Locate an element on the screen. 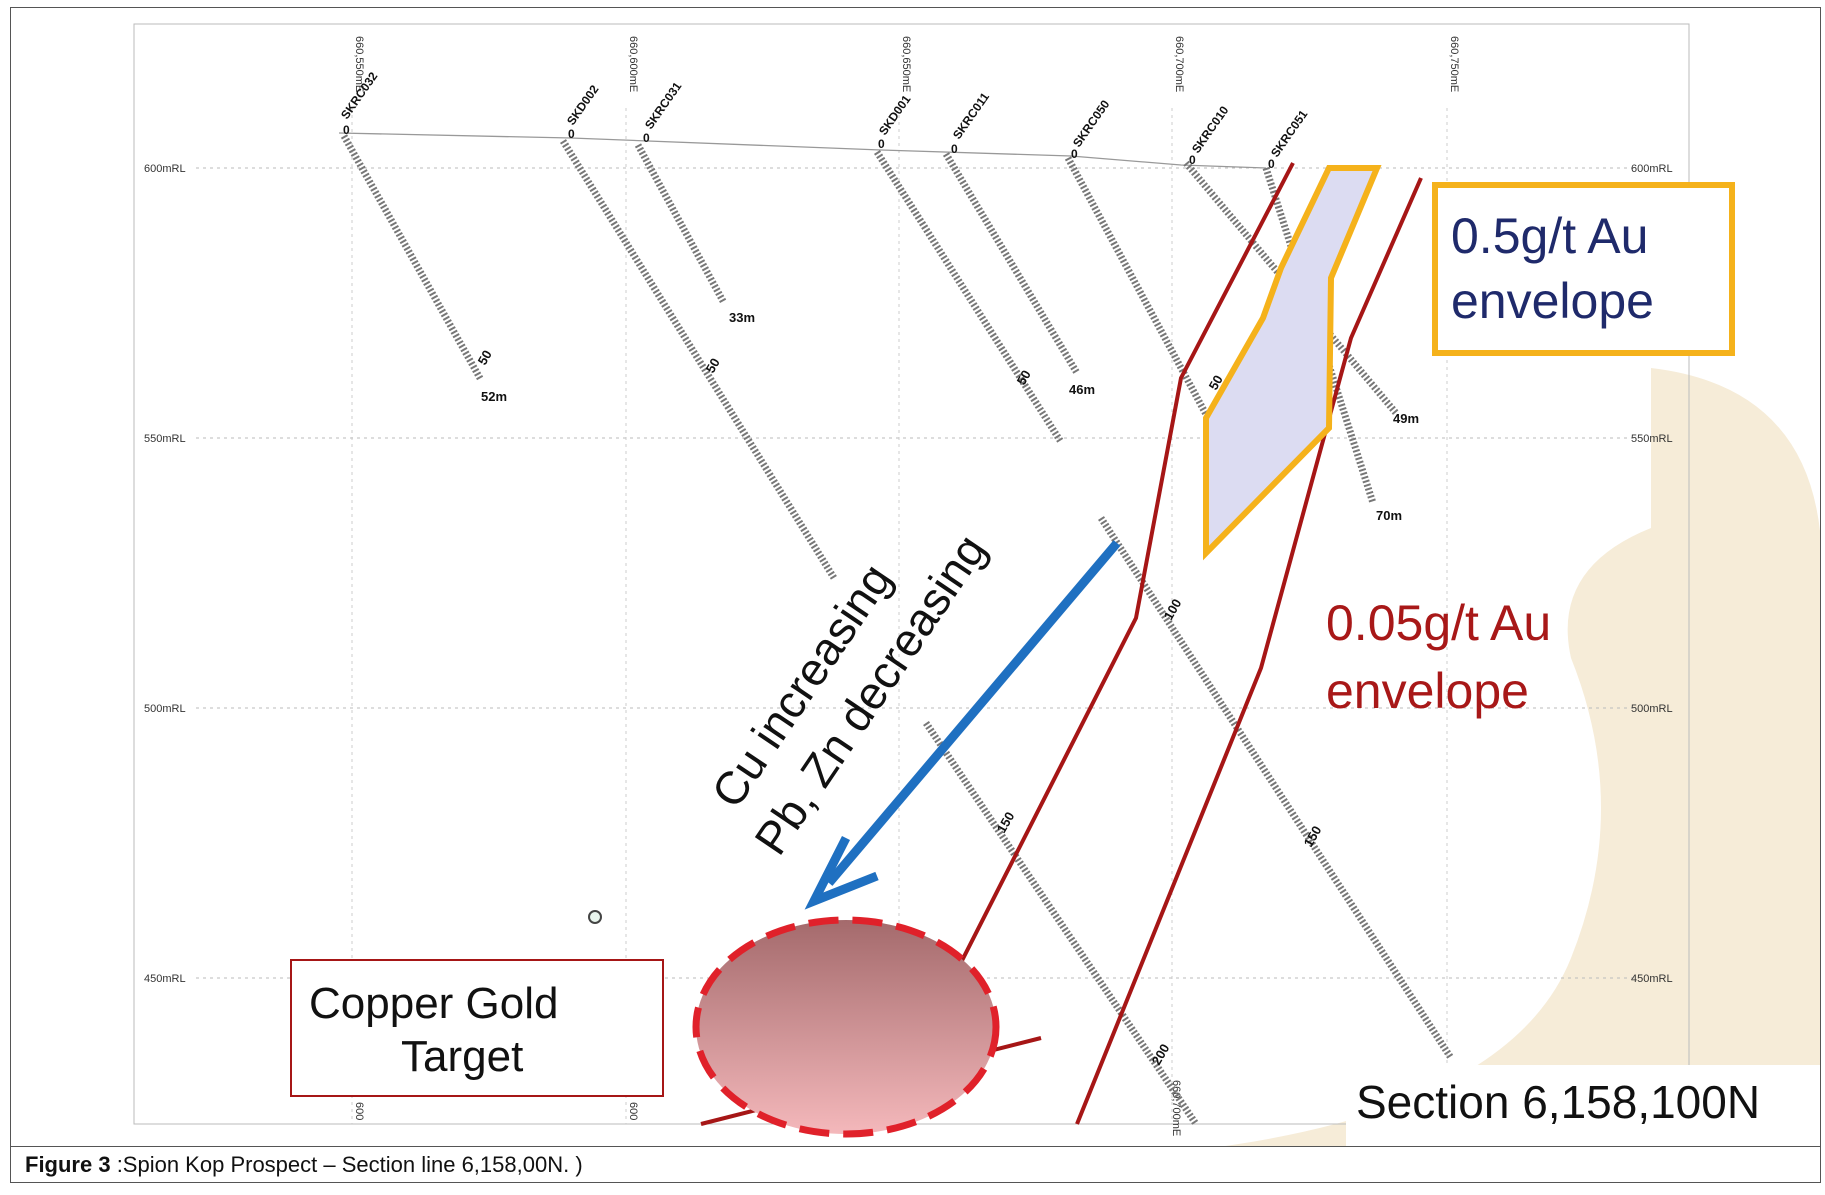 Image resolution: width=1825 pixels, height=1195 pixels. section-label: Section 6,158,100N is located at coordinates (1558, 1102).